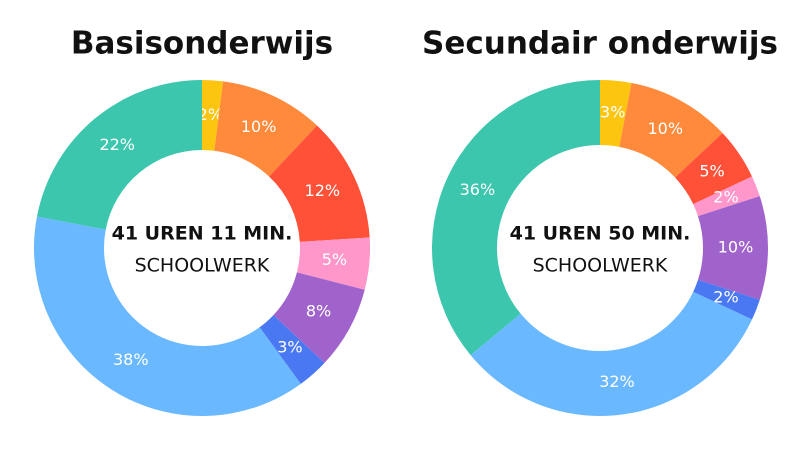 The image size is (800, 451). What do you see at coordinates (617, 381) in the screenshot?
I see `data-label: 32%` at bounding box center [617, 381].